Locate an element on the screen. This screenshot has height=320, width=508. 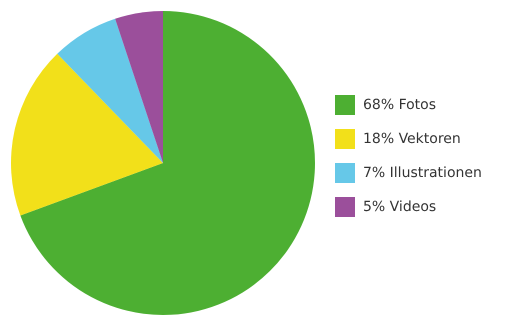
legend-label: 18% Vektoren is located at coordinates (412, 139).